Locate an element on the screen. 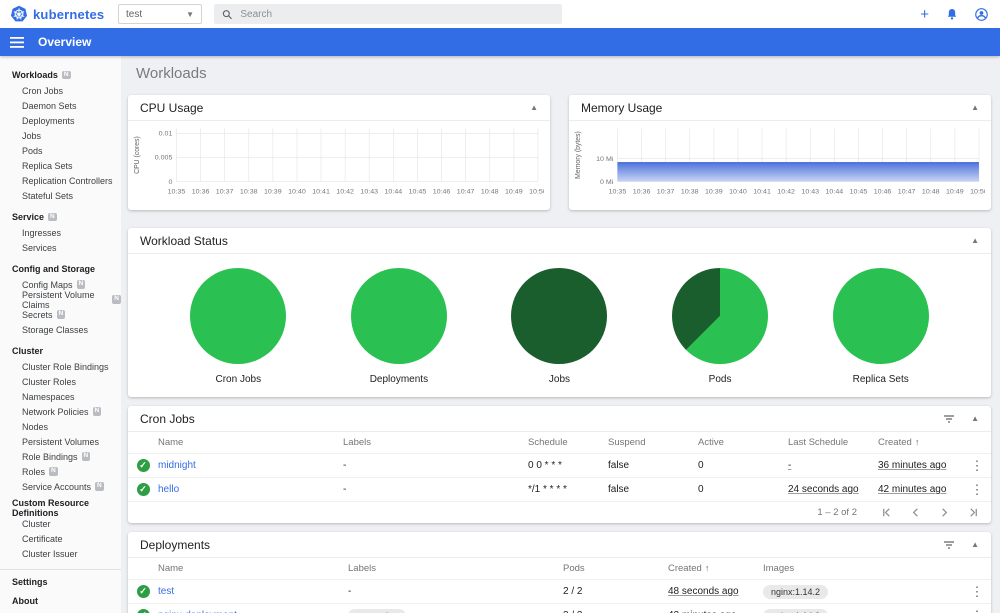  top-bar: kubernetes test ▼ + is located at coordinates (500, 14).